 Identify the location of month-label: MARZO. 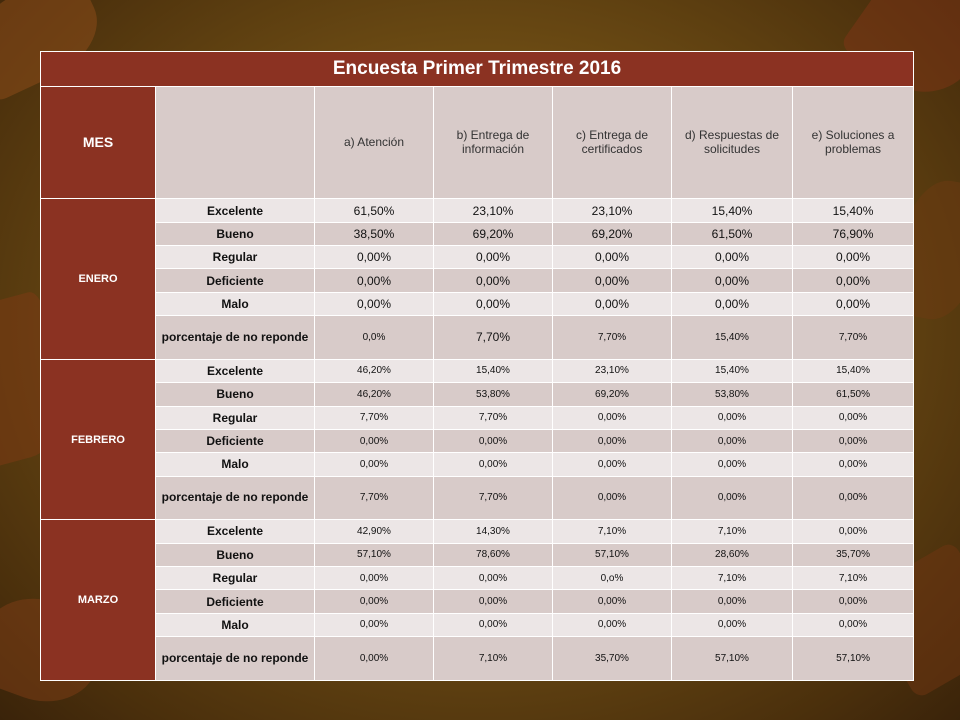
(98, 600).